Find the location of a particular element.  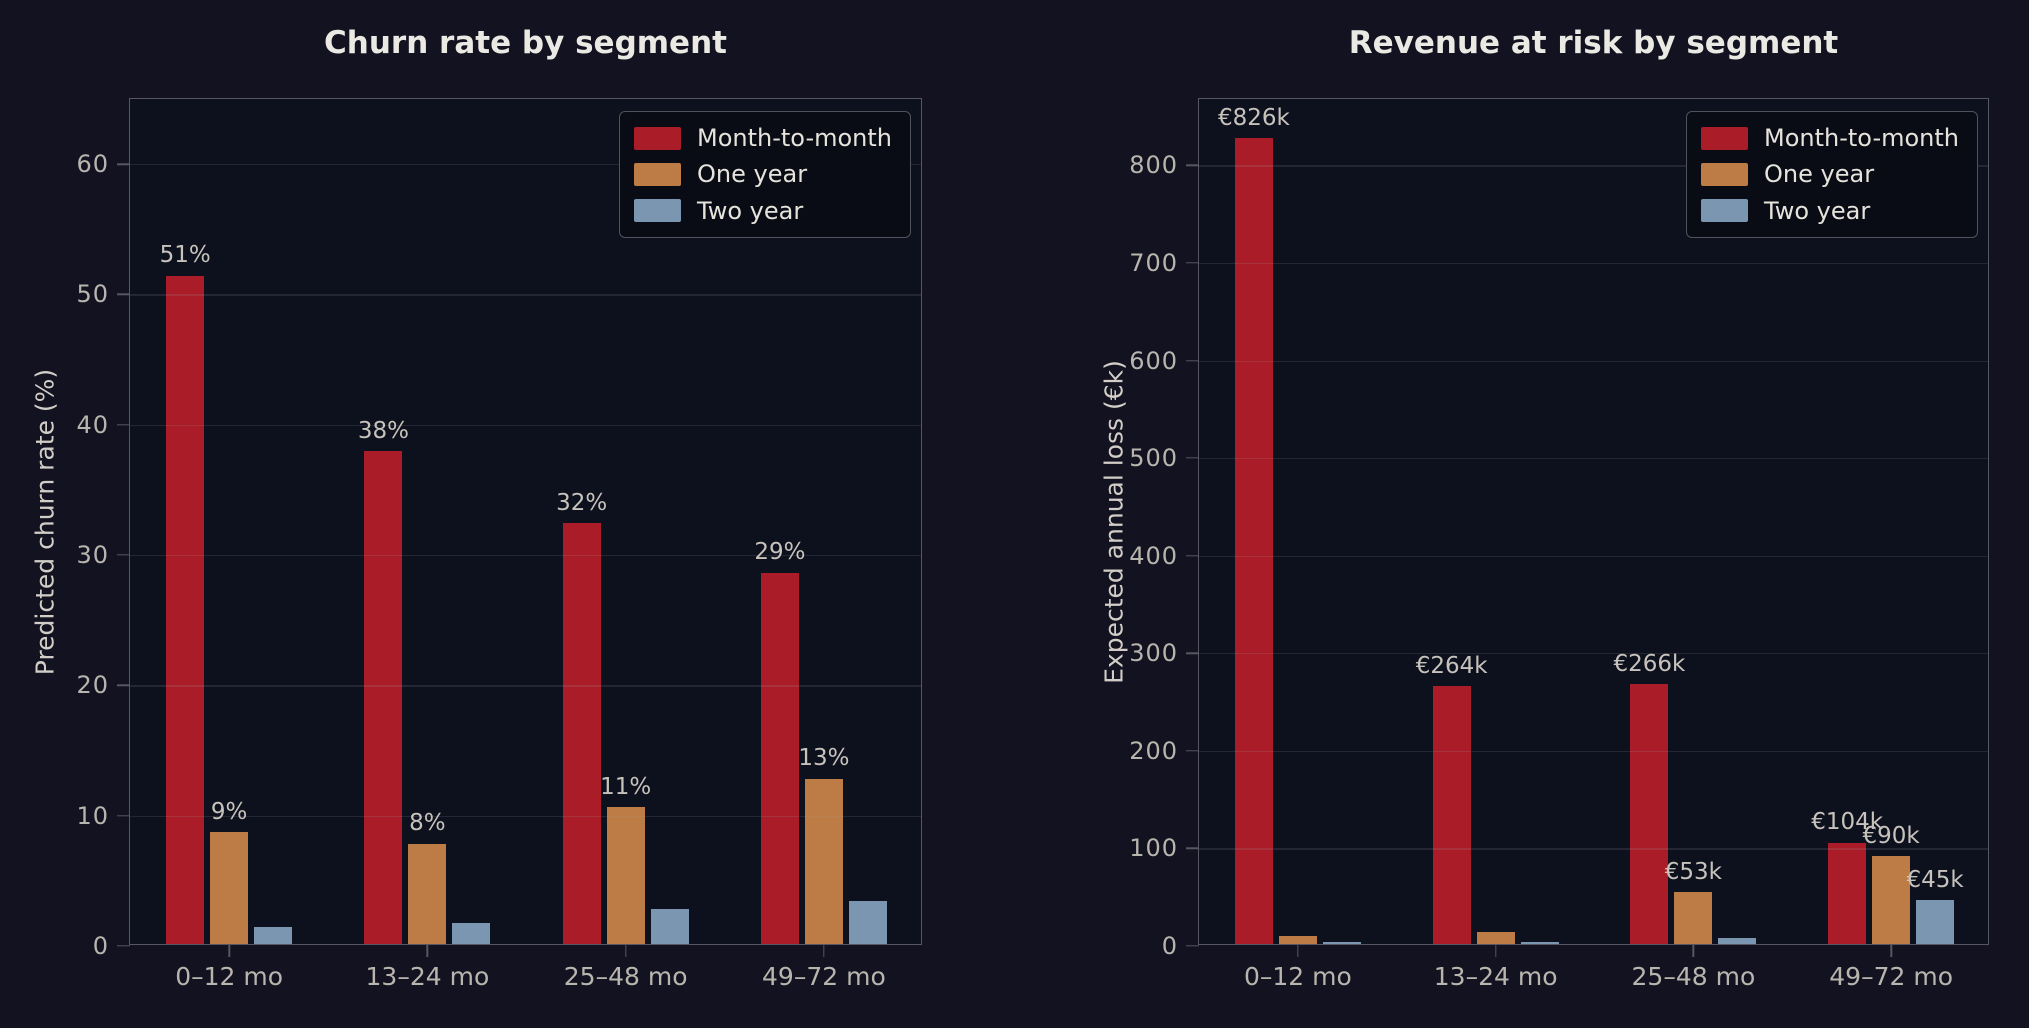

x-tick-label: 13–24 mo is located at coordinates (427, 976).